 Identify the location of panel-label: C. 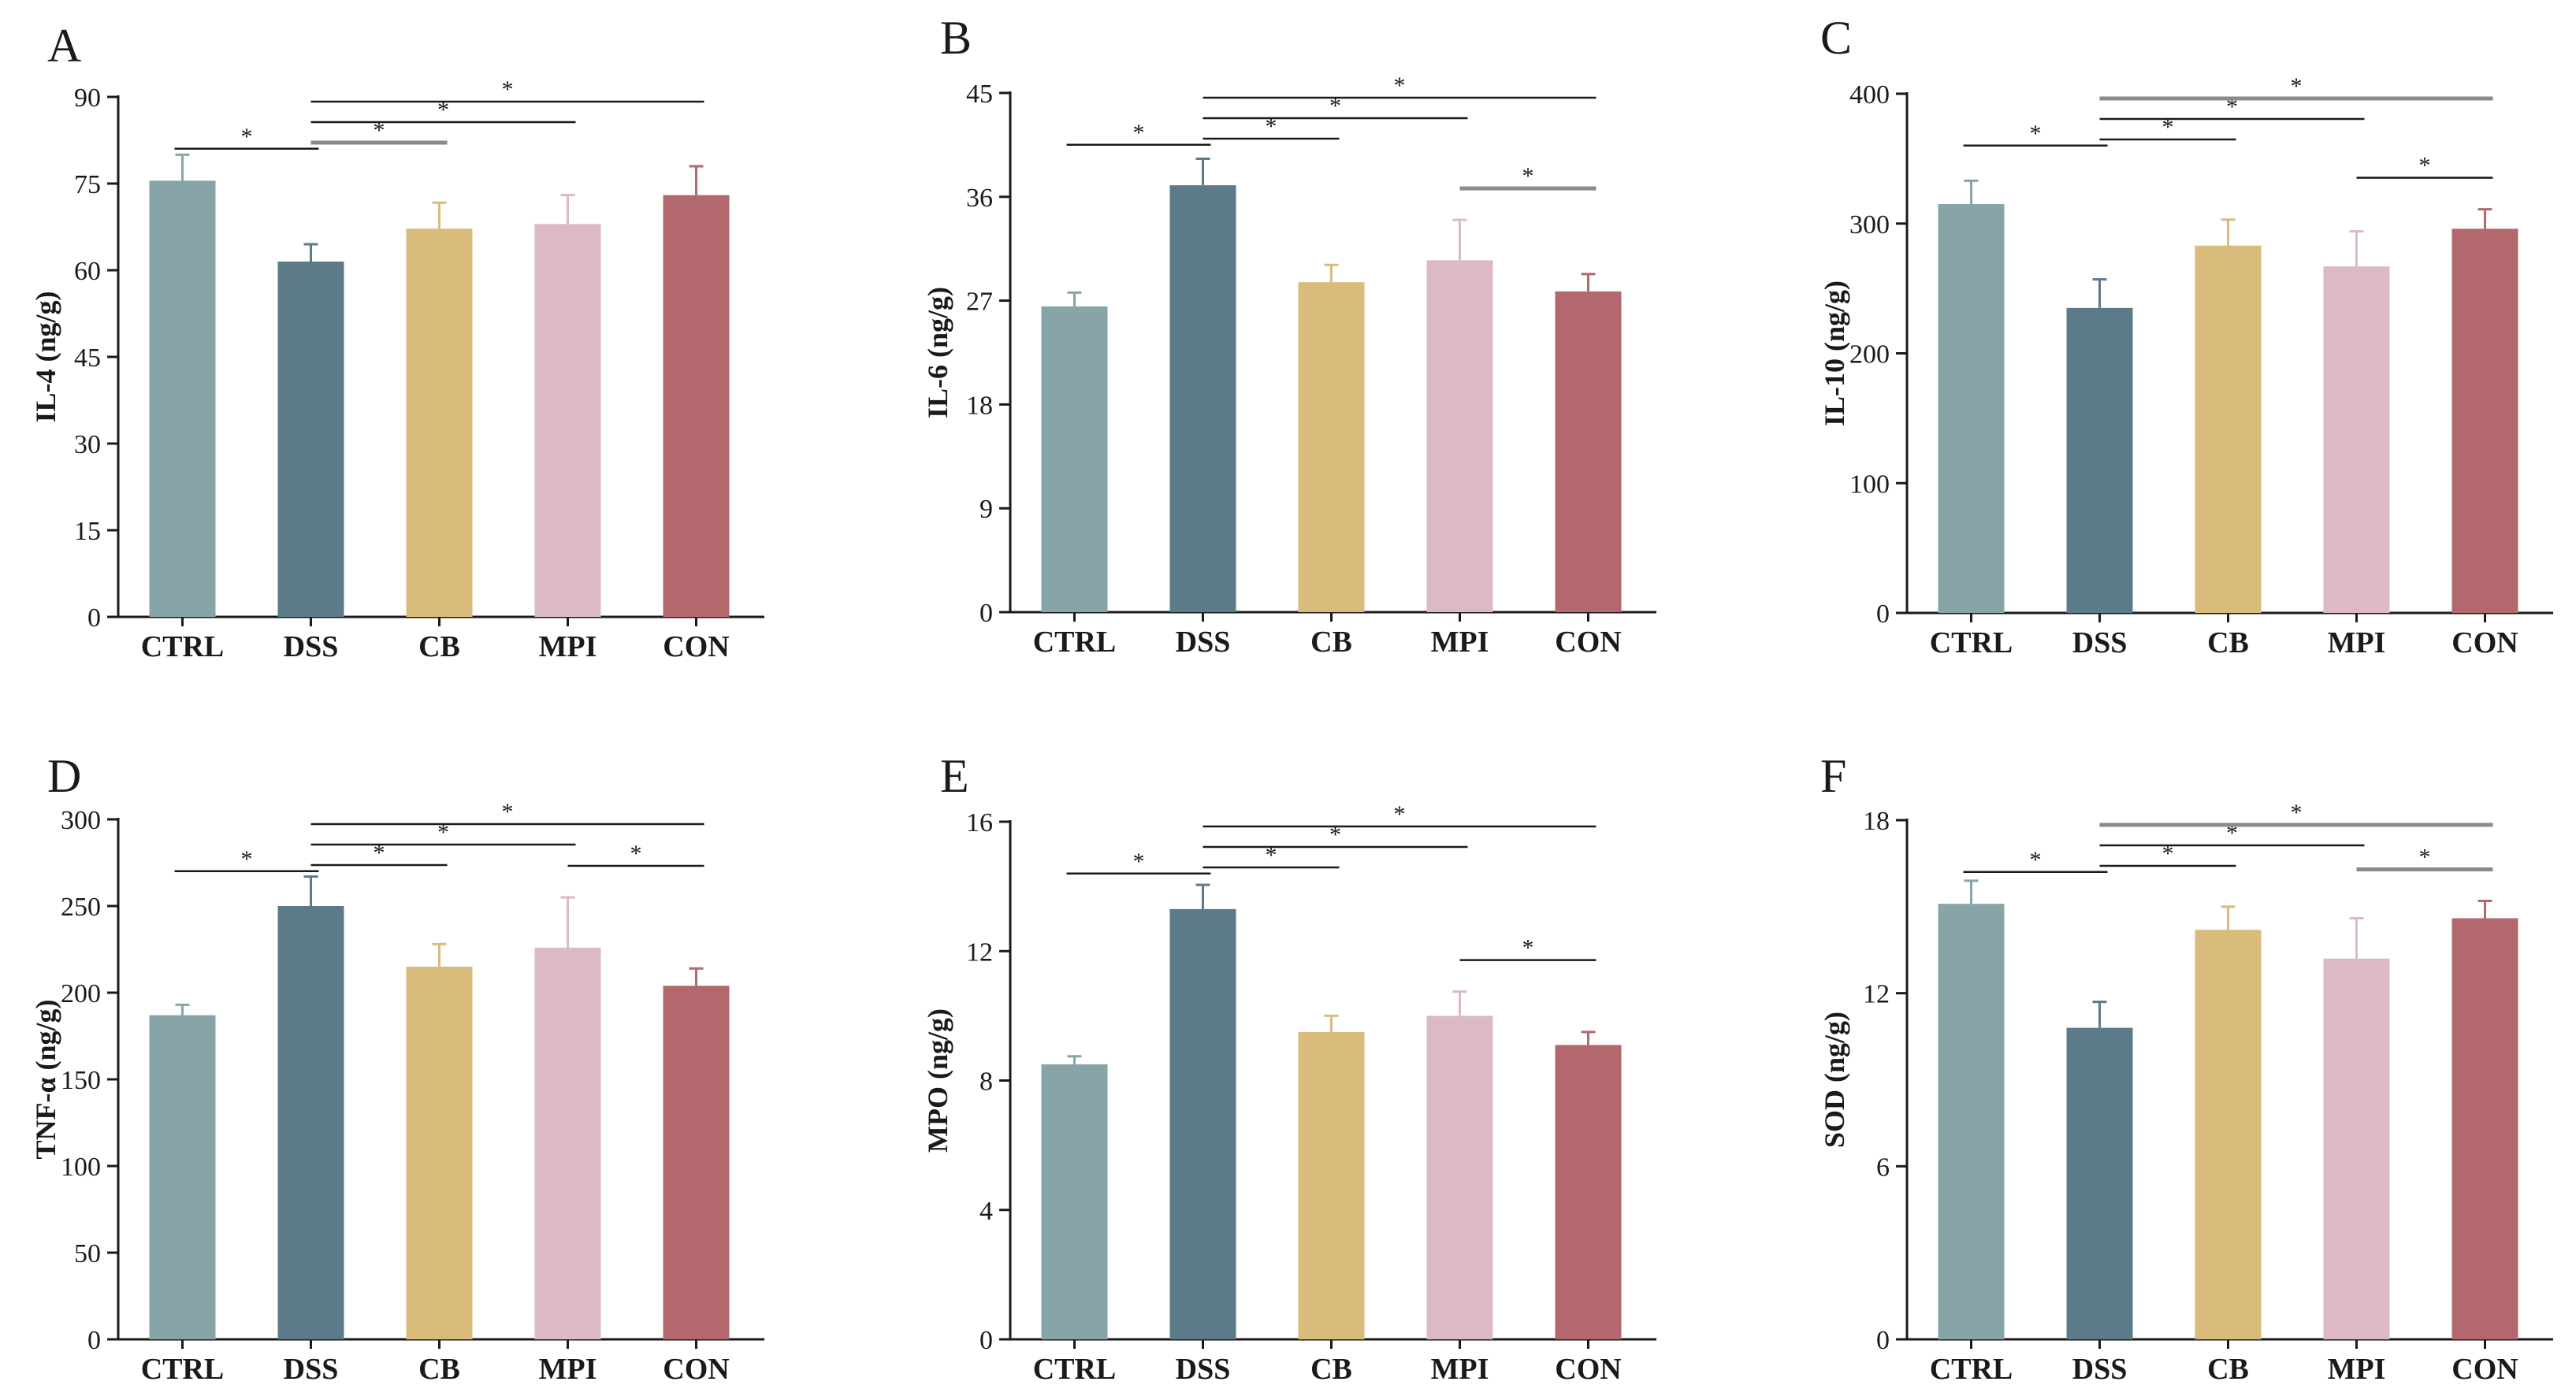
(1836, 38).